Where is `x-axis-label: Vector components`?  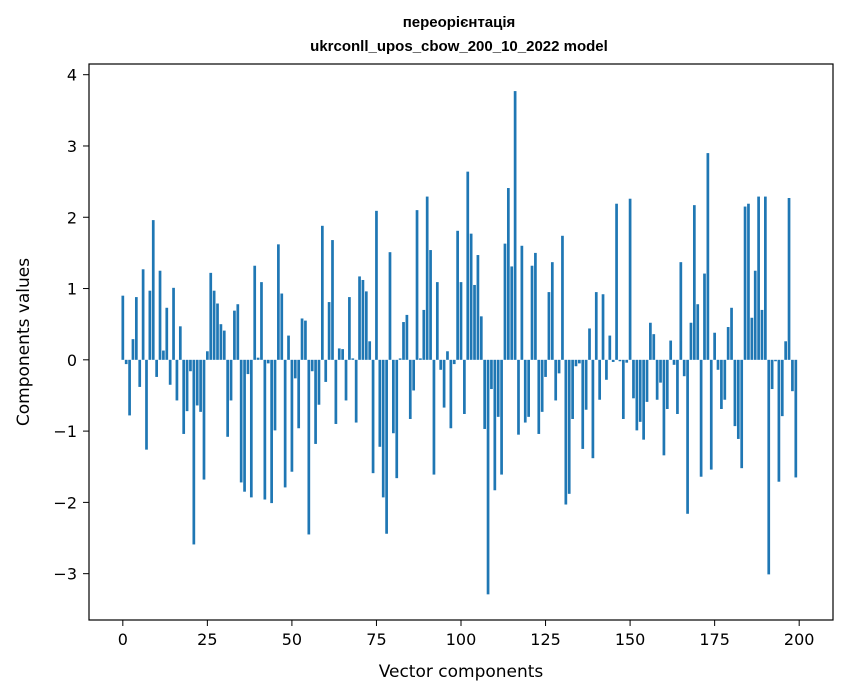 x-axis-label: Vector components is located at coordinates (461, 672).